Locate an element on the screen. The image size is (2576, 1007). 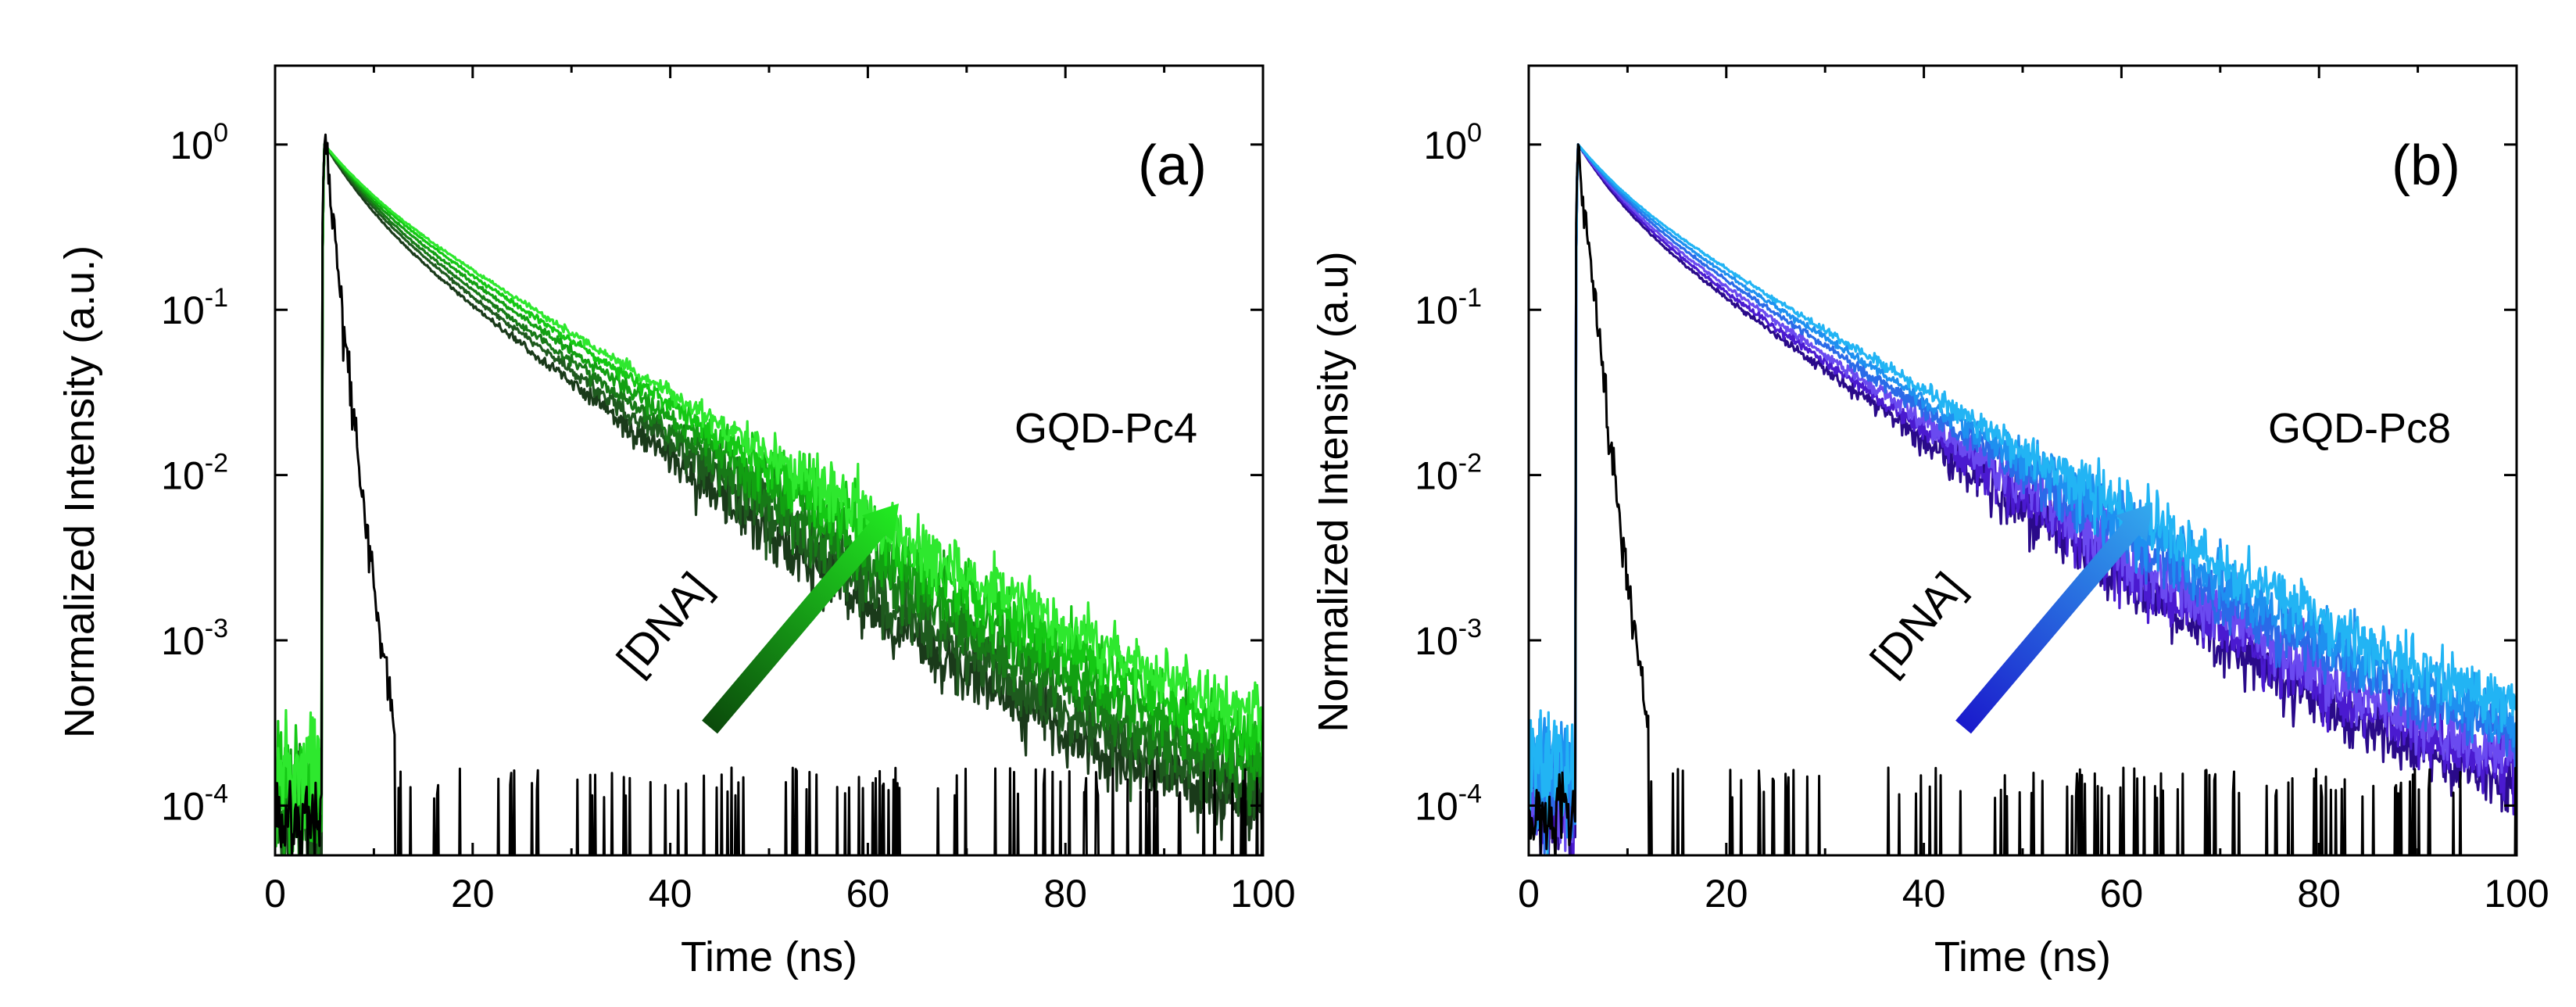
panel-b-dna-arrow: [DNA] is located at coordinates (2007, 618).